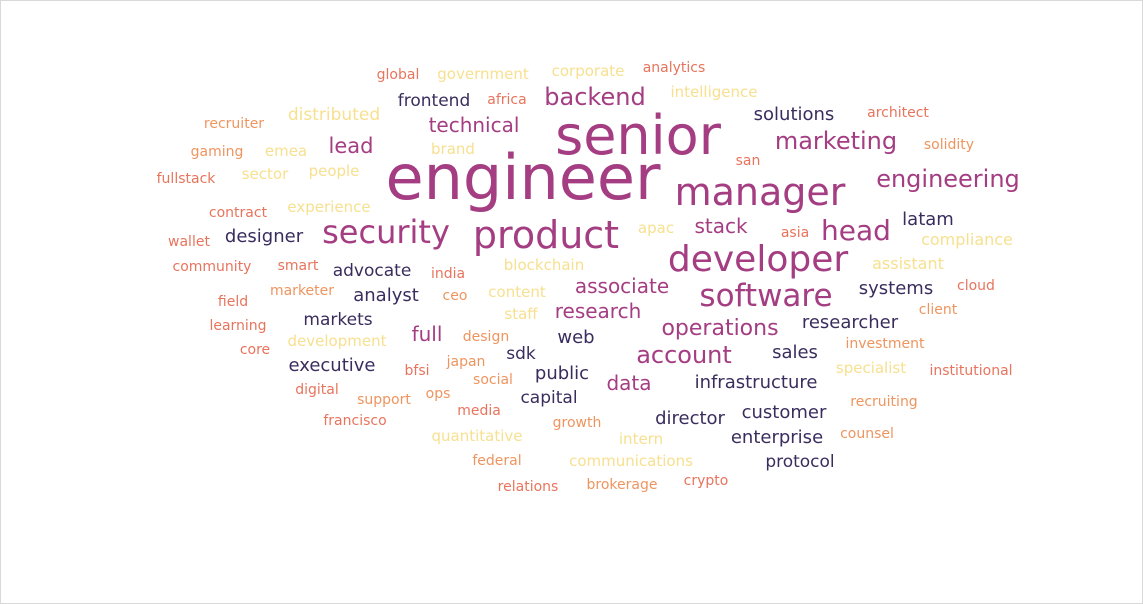 This screenshot has width=1143, height=604. I want to click on cloud-word-protocol: protocol, so click(799, 462).